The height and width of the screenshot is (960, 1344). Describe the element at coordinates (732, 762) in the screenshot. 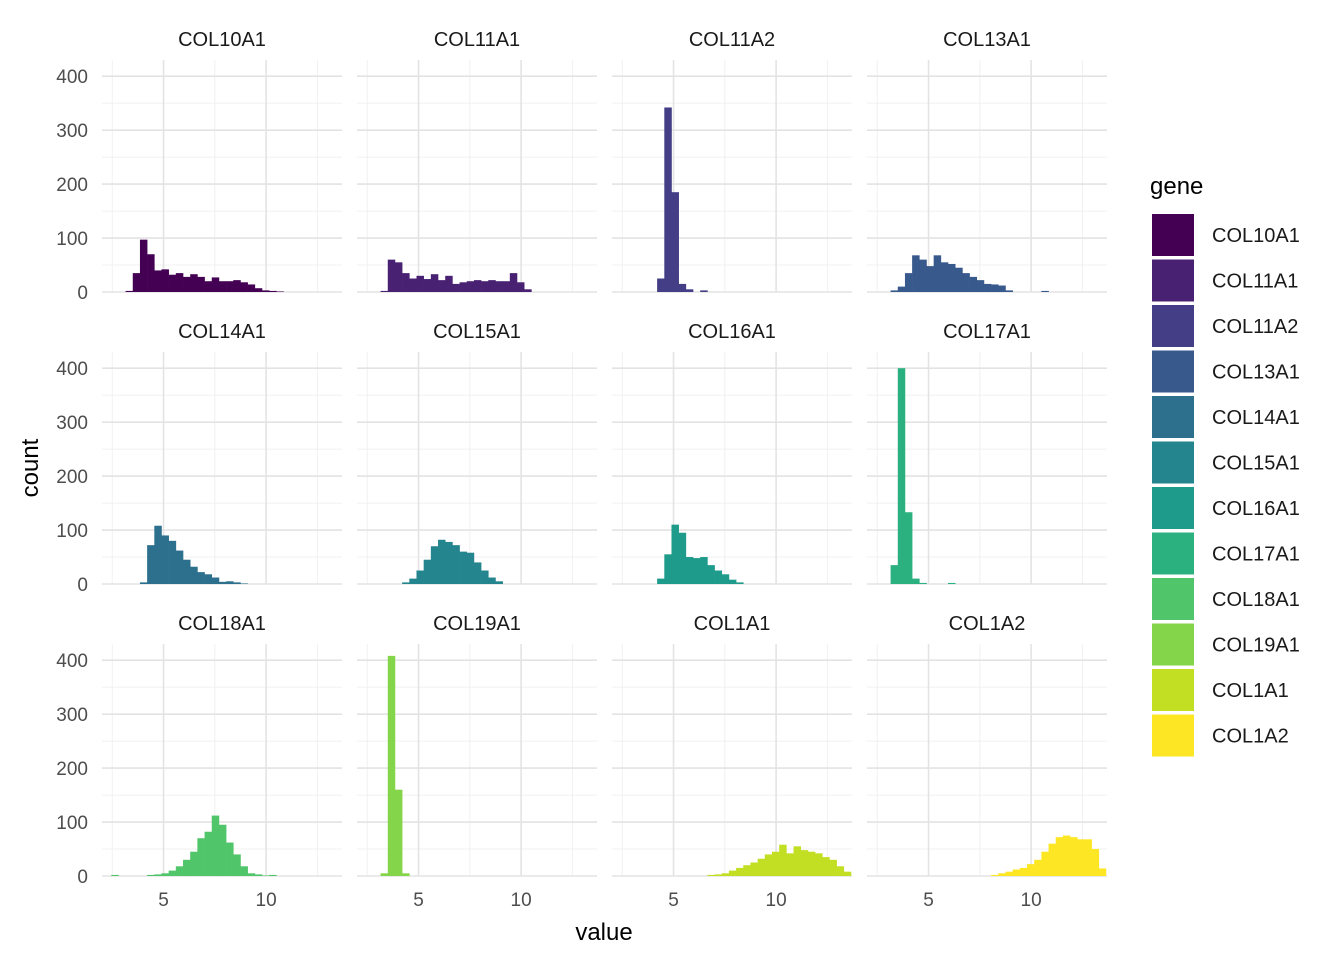

I see `panel-col1a1: COL1A1 5 10` at that location.